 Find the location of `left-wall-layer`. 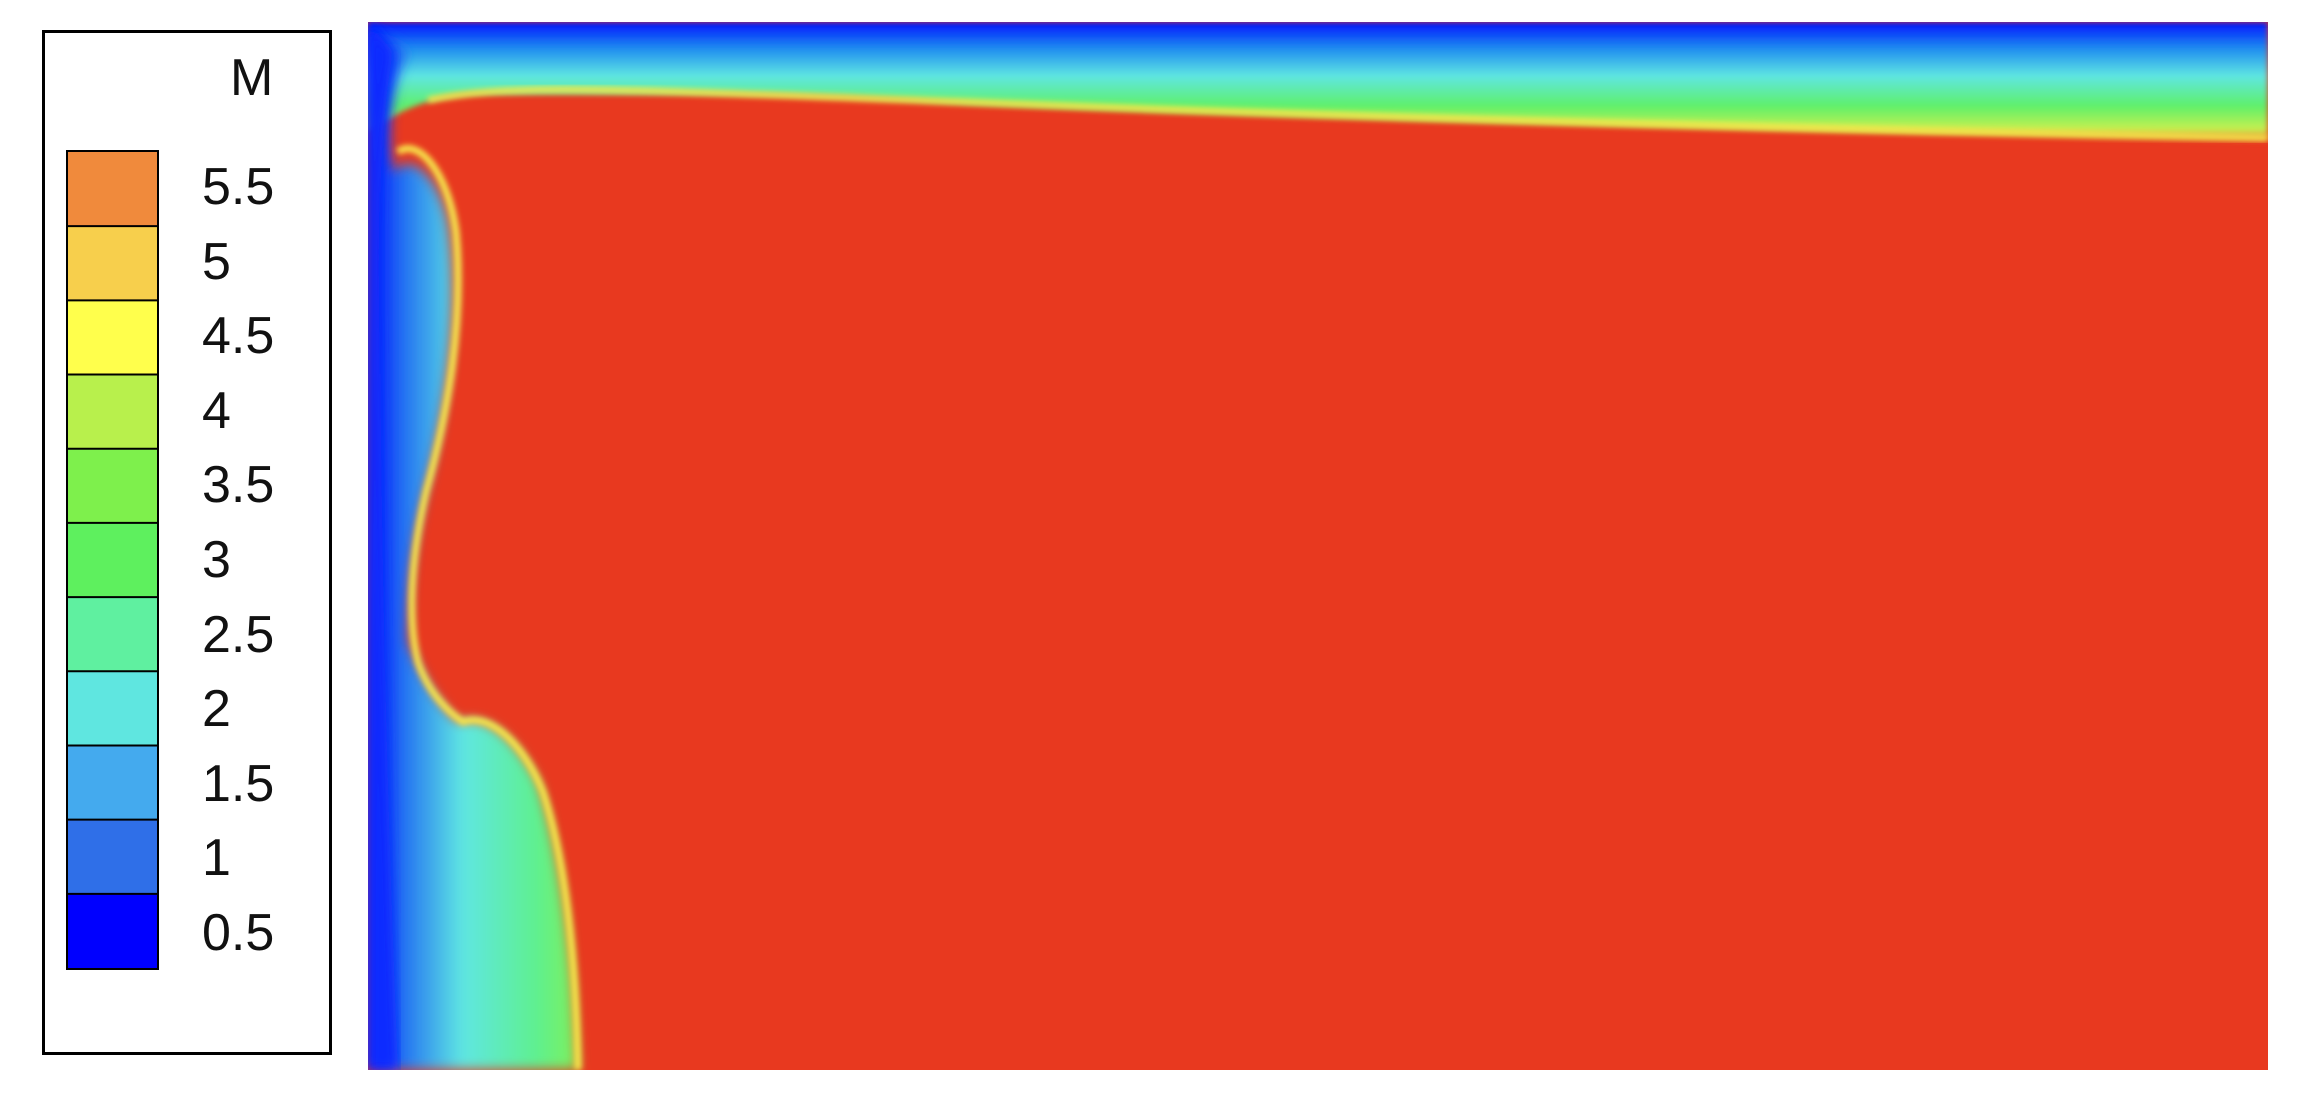

left-wall-layer is located at coordinates (473, 546).